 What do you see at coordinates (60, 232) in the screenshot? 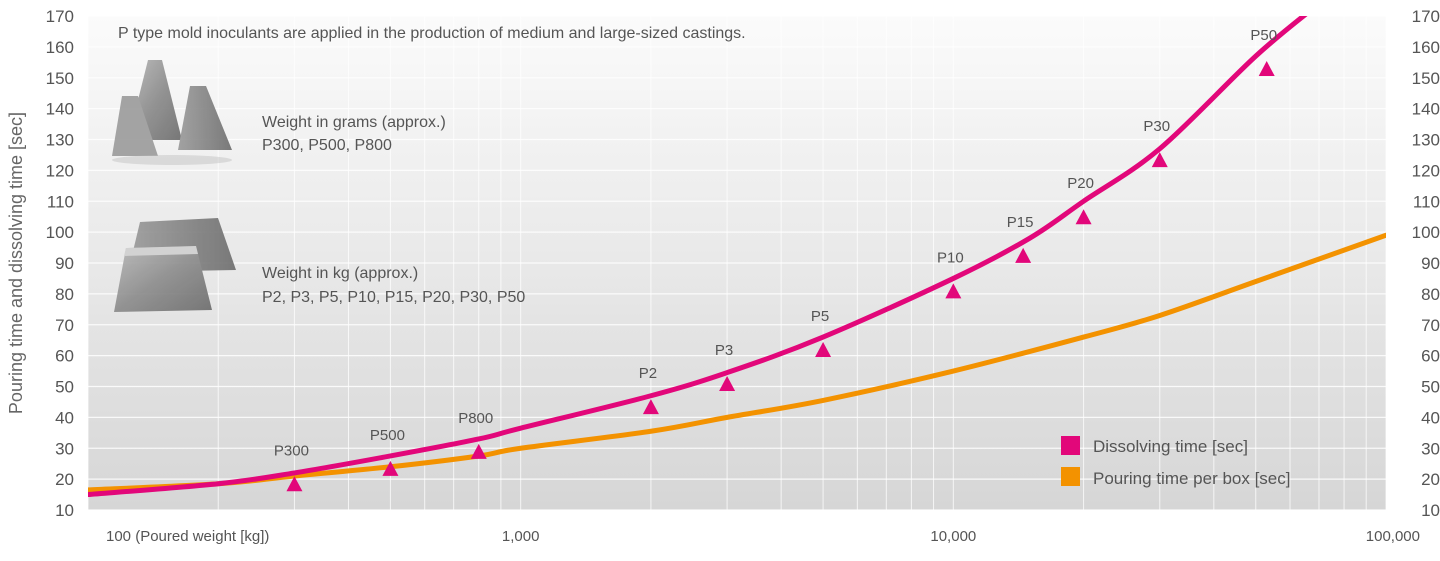
I see `y-tick-left: 100` at bounding box center [60, 232].